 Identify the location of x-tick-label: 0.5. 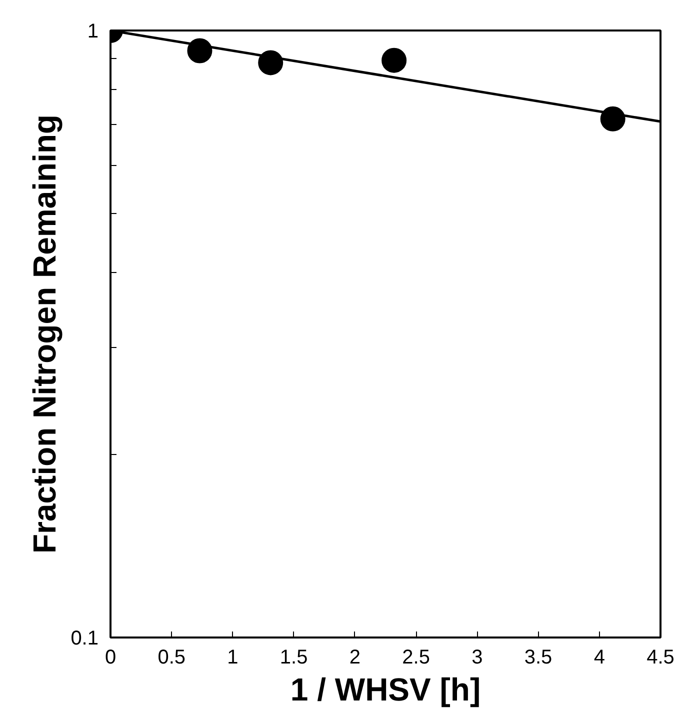
(172, 657).